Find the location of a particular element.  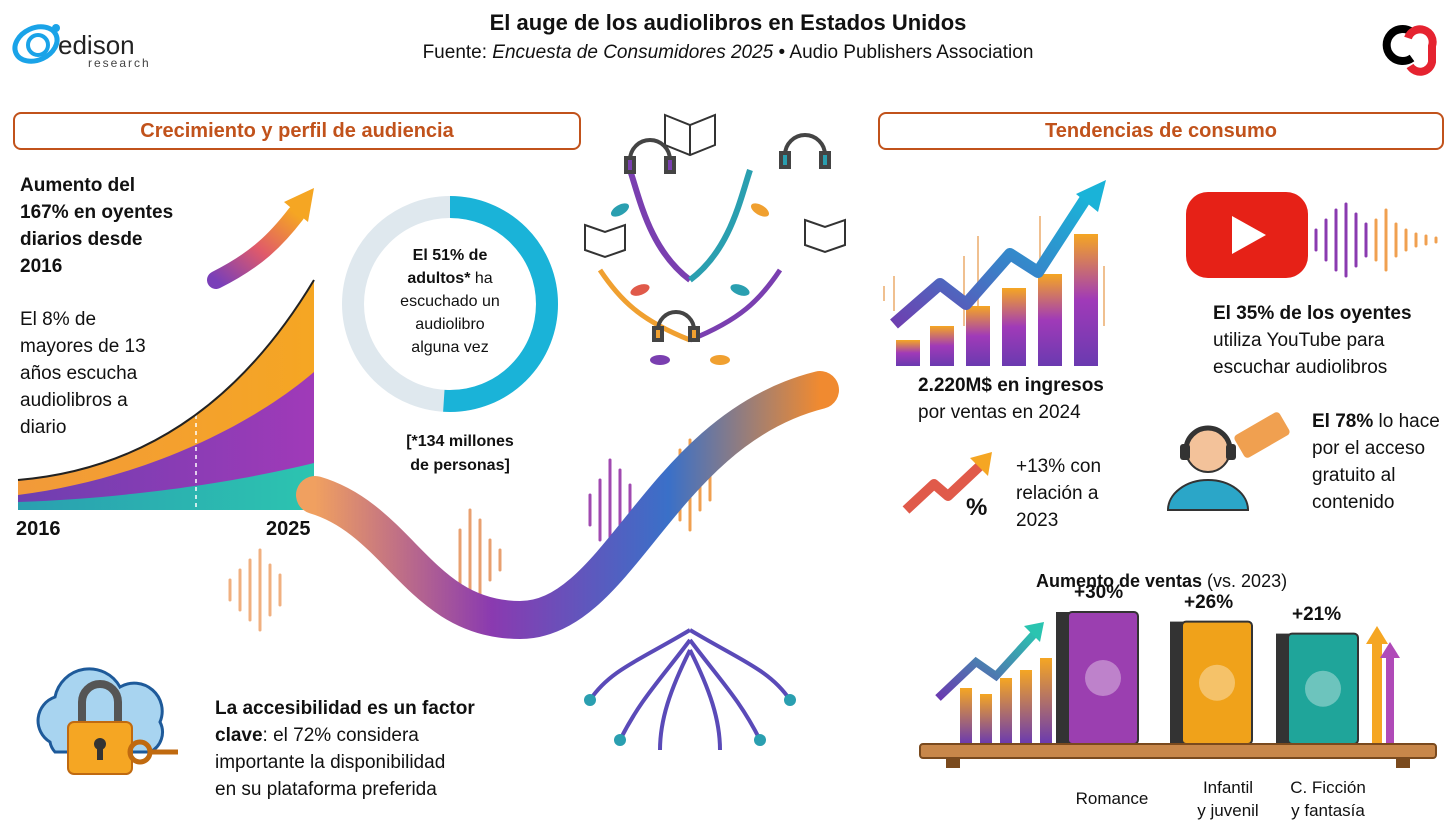

revenue-growth-text: +13% con relación a 2023 is located at coordinates (1076, 493).